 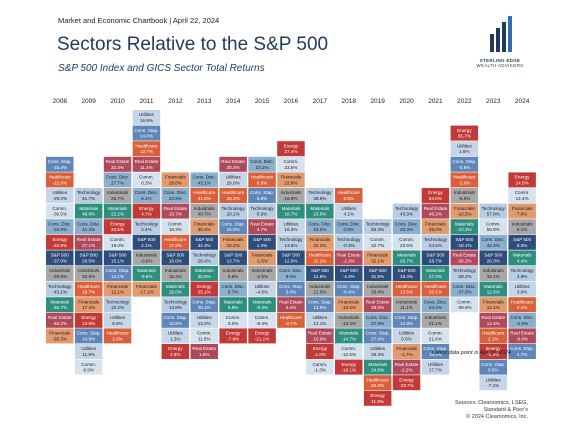 I want to click on sector-return: 4.1%, so click(x=349, y=214).